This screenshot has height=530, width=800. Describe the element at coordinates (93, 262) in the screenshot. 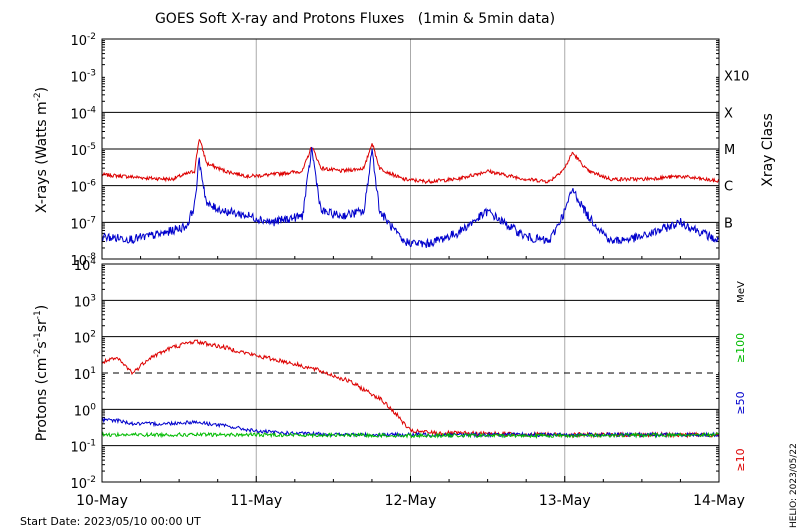

I see `proton-tick-exp: 4` at that location.